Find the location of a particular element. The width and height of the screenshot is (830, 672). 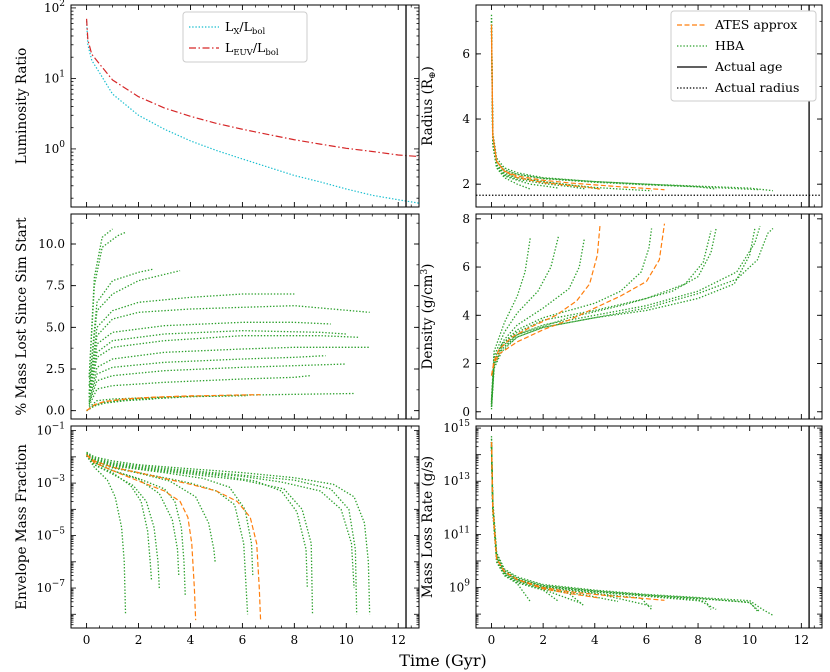

x-tick-label: 12 is located at coordinates (801, 640).